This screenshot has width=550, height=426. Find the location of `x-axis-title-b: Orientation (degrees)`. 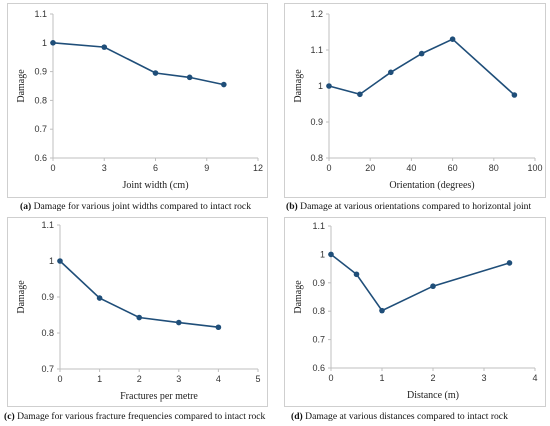

x-axis-title-b: Orientation (degrees) is located at coordinates (431, 185).